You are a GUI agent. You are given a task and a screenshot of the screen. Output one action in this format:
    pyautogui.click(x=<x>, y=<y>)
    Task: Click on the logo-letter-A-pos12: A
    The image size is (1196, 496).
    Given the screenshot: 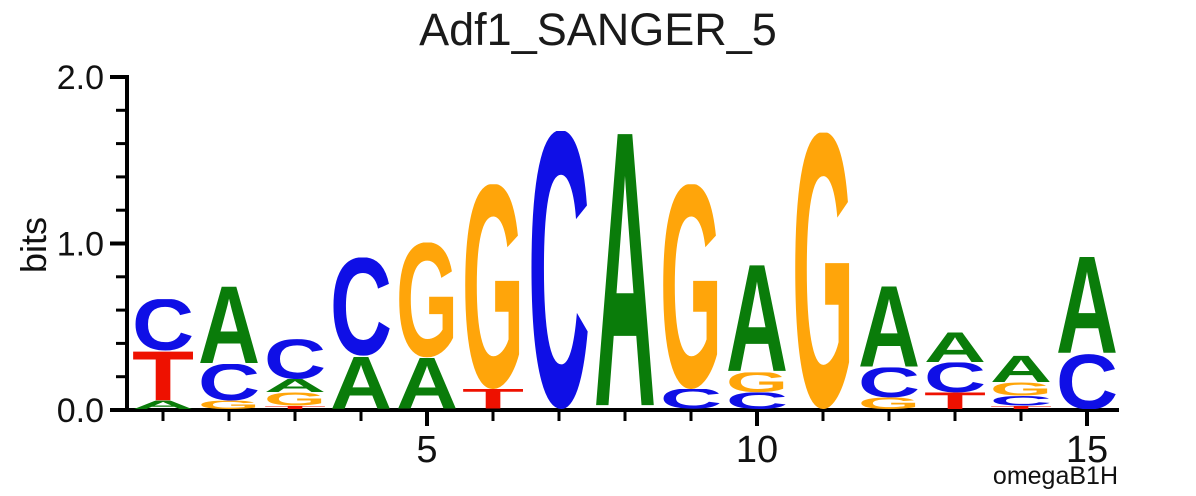 What is the action you would take?
    pyautogui.click(x=889, y=326)
    